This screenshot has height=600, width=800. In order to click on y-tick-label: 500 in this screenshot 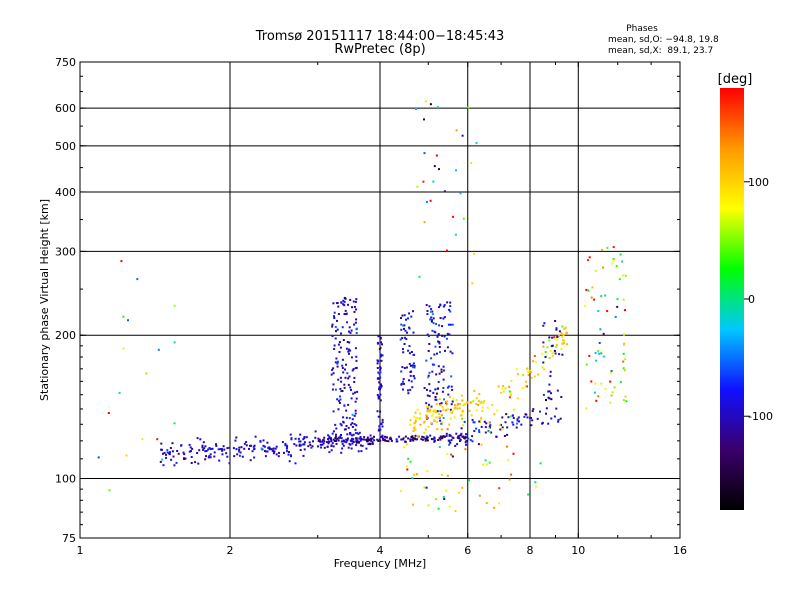, I will do `click(65, 146)`.